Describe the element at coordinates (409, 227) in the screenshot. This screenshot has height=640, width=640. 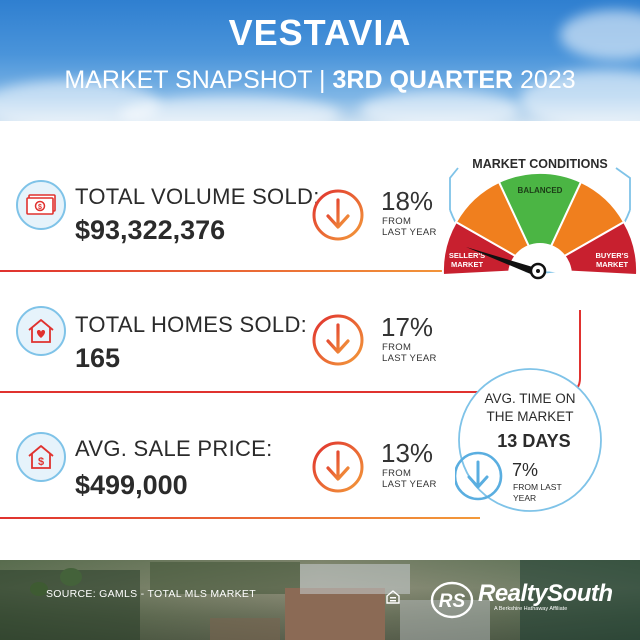
I see `stat-volume-note: FROM LAST YEAR` at that location.